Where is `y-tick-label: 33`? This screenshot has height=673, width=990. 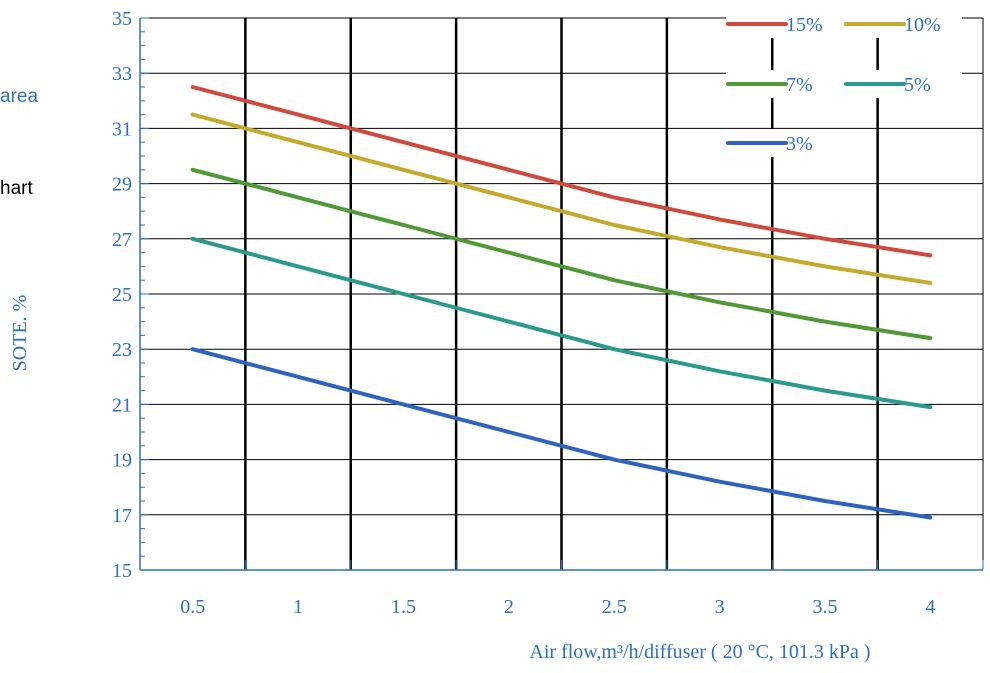
y-tick-label: 33 is located at coordinates (122, 74).